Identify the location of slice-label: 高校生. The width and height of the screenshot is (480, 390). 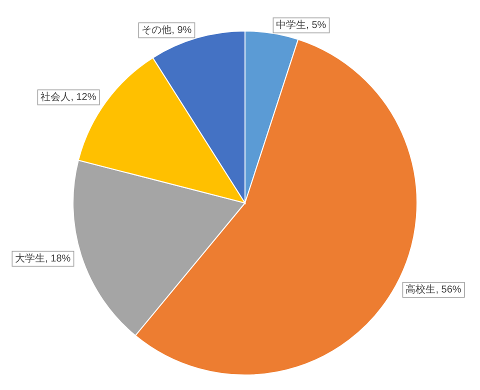
(421, 289).